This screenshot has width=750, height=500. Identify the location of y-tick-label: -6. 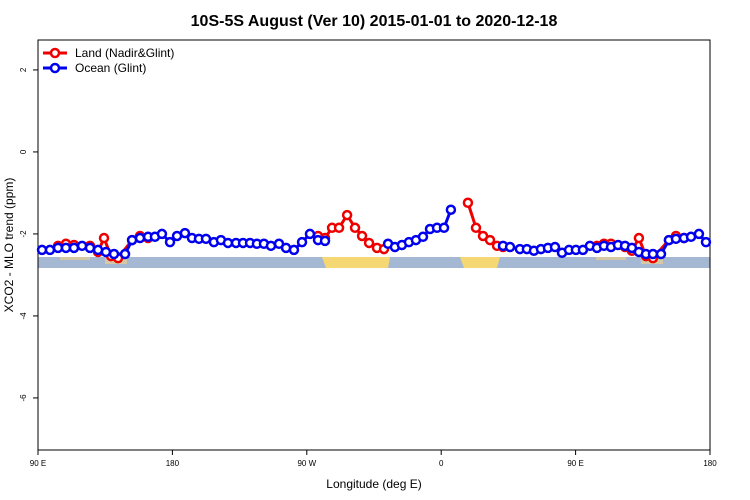
(23, 398).